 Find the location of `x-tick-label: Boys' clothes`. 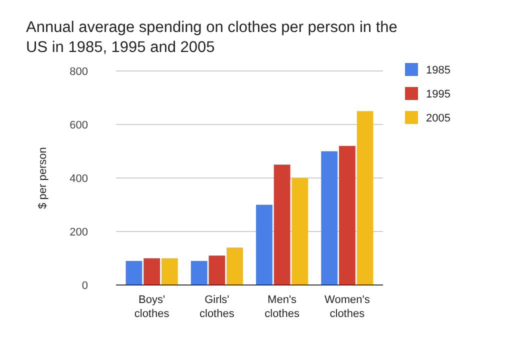

x-tick-label: Boys' clothes is located at coordinates (152, 307).